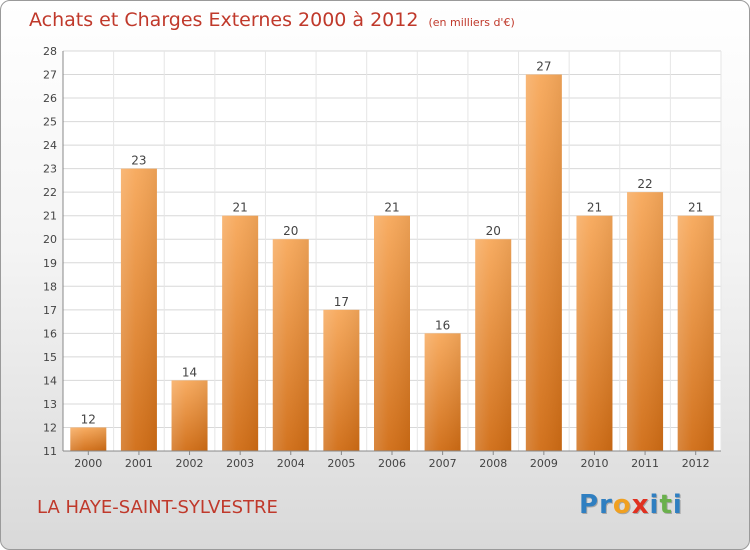 Image resolution: width=750 pixels, height=550 pixels. I want to click on x-tick-label: 2005, so click(341, 463).